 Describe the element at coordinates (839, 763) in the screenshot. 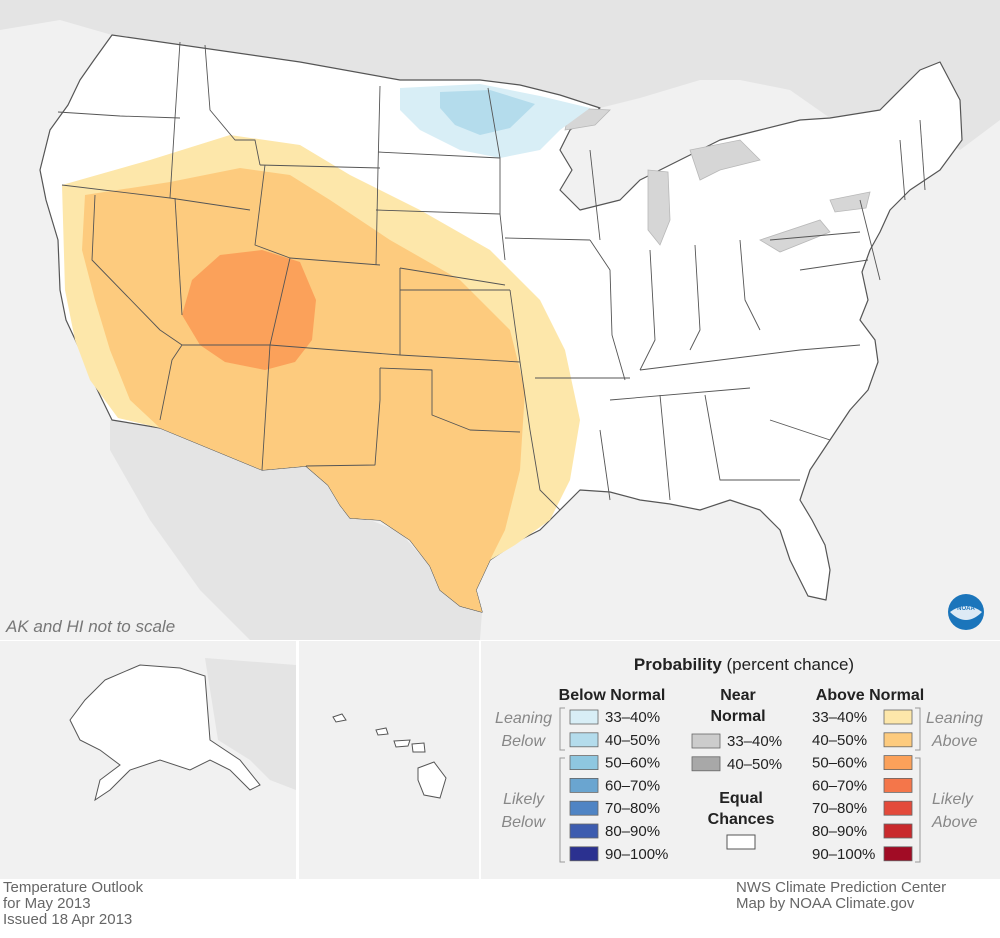

I see `above-bin-label: 50–60%` at that location.